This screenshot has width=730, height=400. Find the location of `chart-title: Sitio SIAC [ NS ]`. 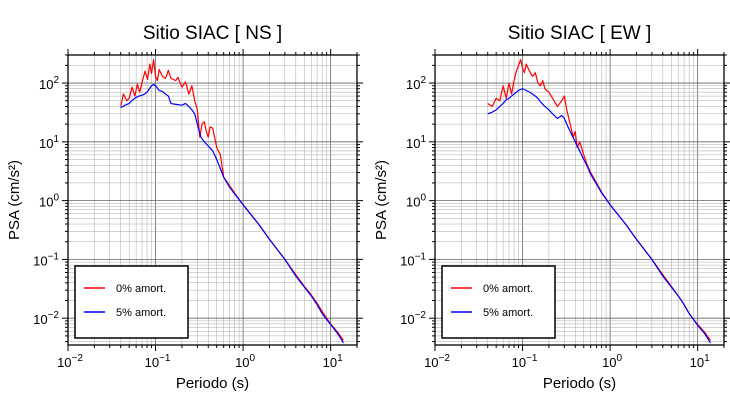

chart-title: Sitio SIAC [ NS ] is located at coordinates (212, 33).